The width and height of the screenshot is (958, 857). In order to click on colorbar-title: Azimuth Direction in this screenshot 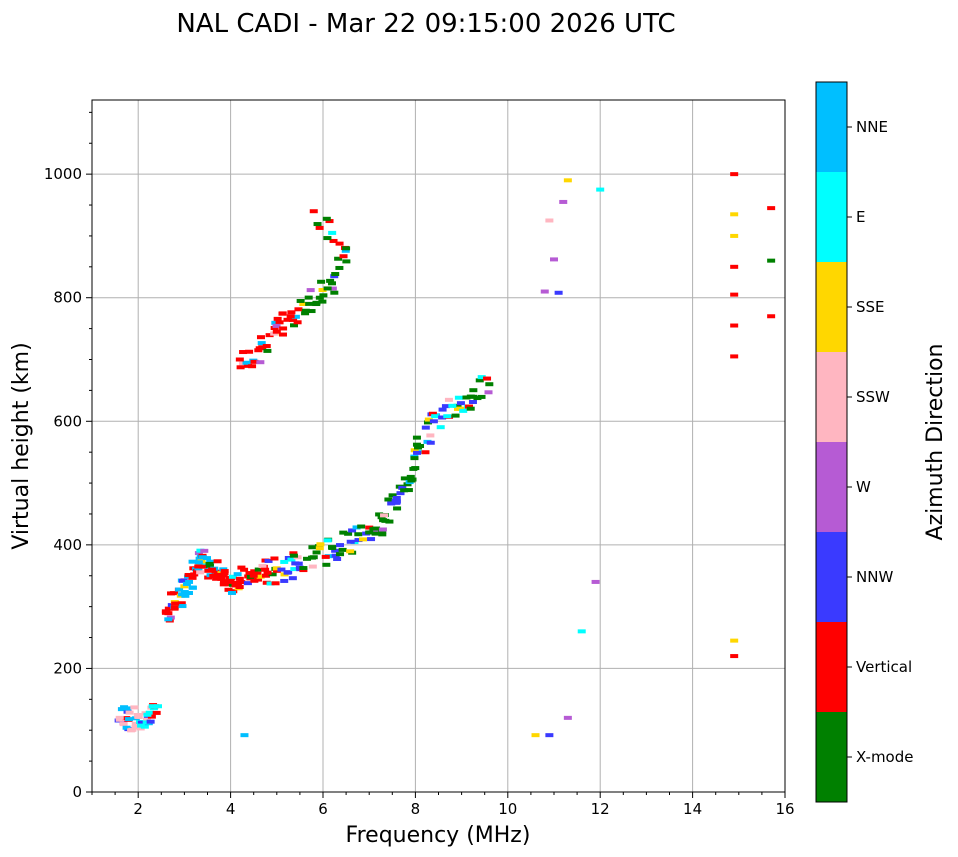, I will do `click(935, 441)`.